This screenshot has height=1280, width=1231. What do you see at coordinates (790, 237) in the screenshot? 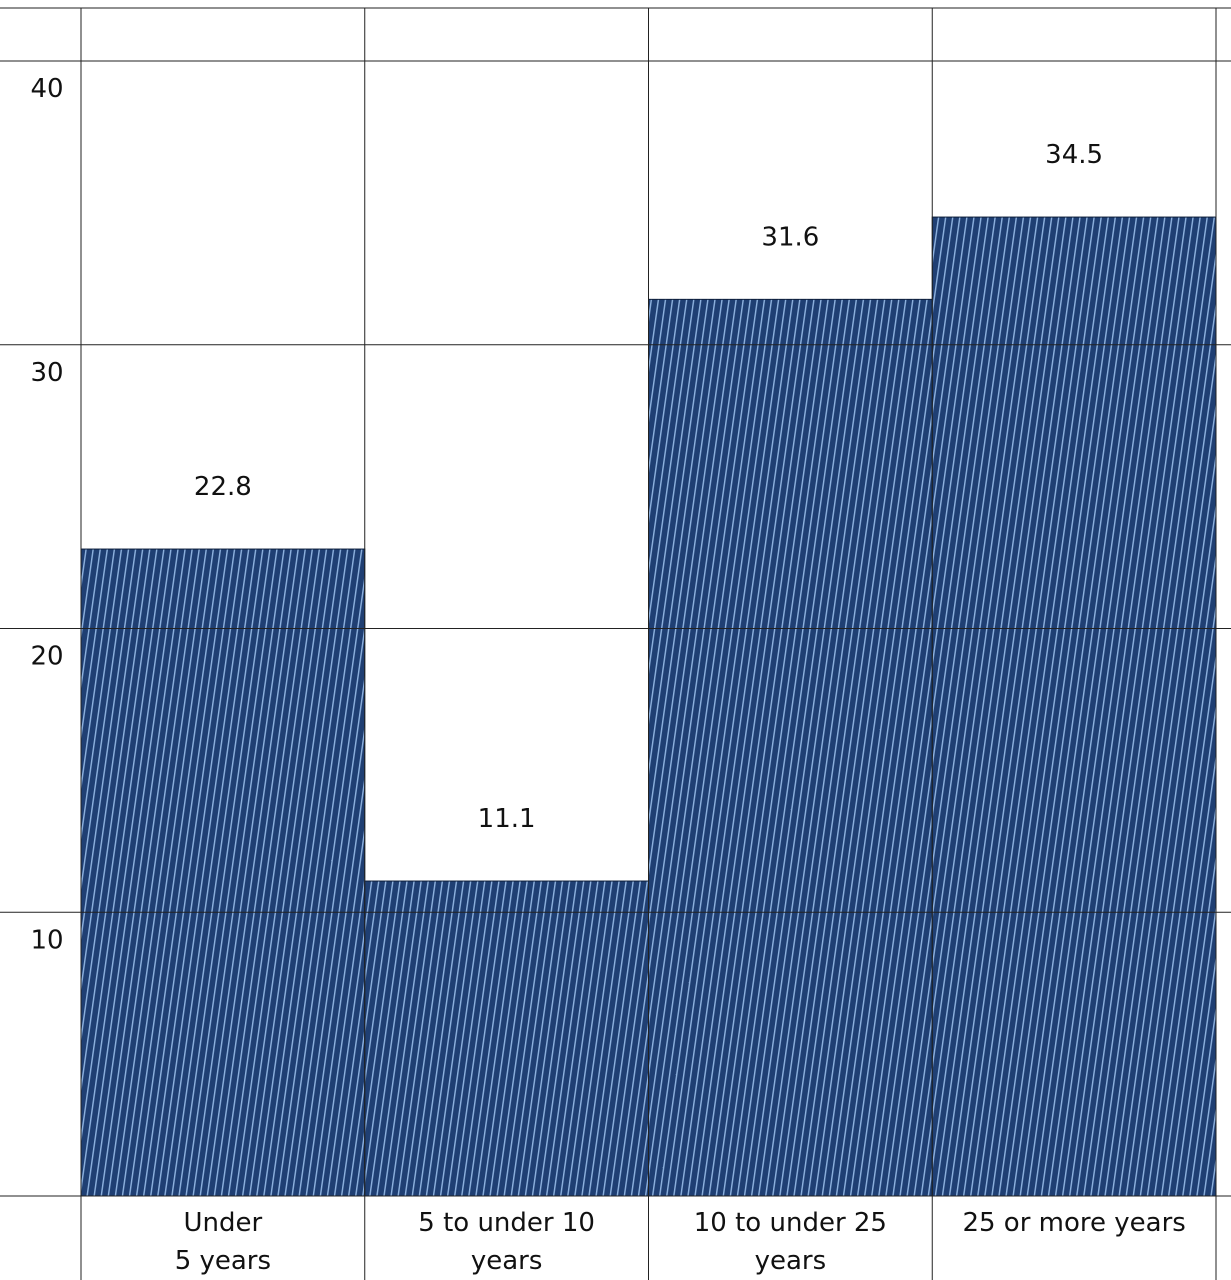
I see `data-label: 31.6` at bounding box center [790, 237].